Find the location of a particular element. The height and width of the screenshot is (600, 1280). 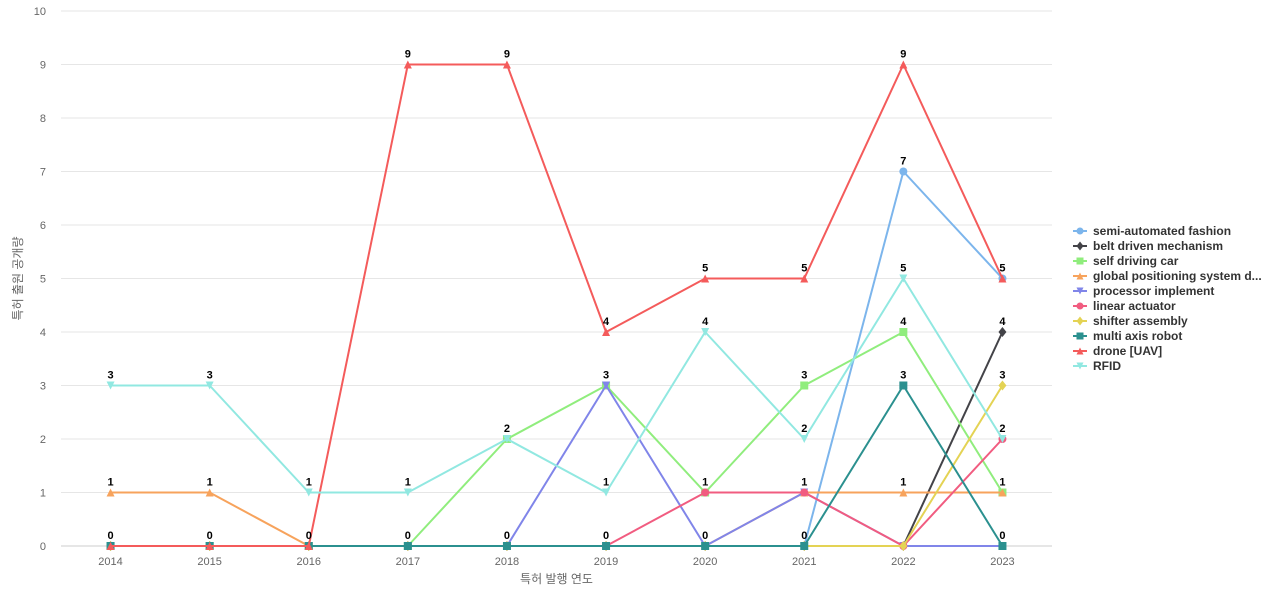

legend-label: RFID is located at coordinates (1107, 366).